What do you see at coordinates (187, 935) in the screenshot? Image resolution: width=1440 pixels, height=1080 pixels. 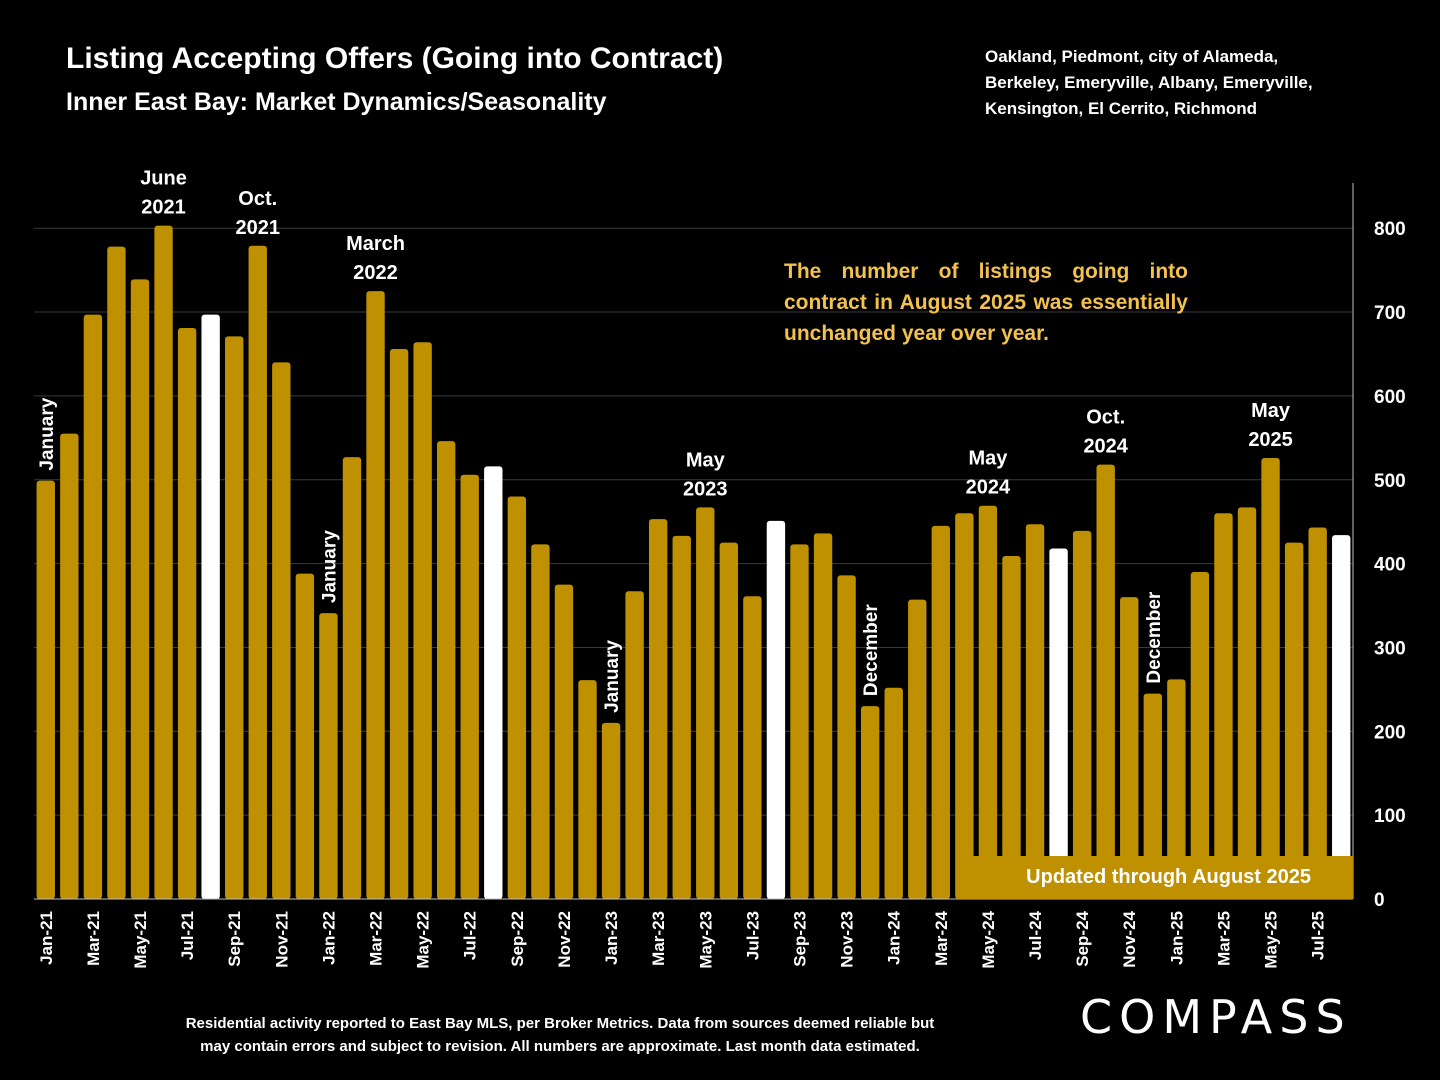 I see `x-tick-label: Jul-21` at bounding box center [187, 935].